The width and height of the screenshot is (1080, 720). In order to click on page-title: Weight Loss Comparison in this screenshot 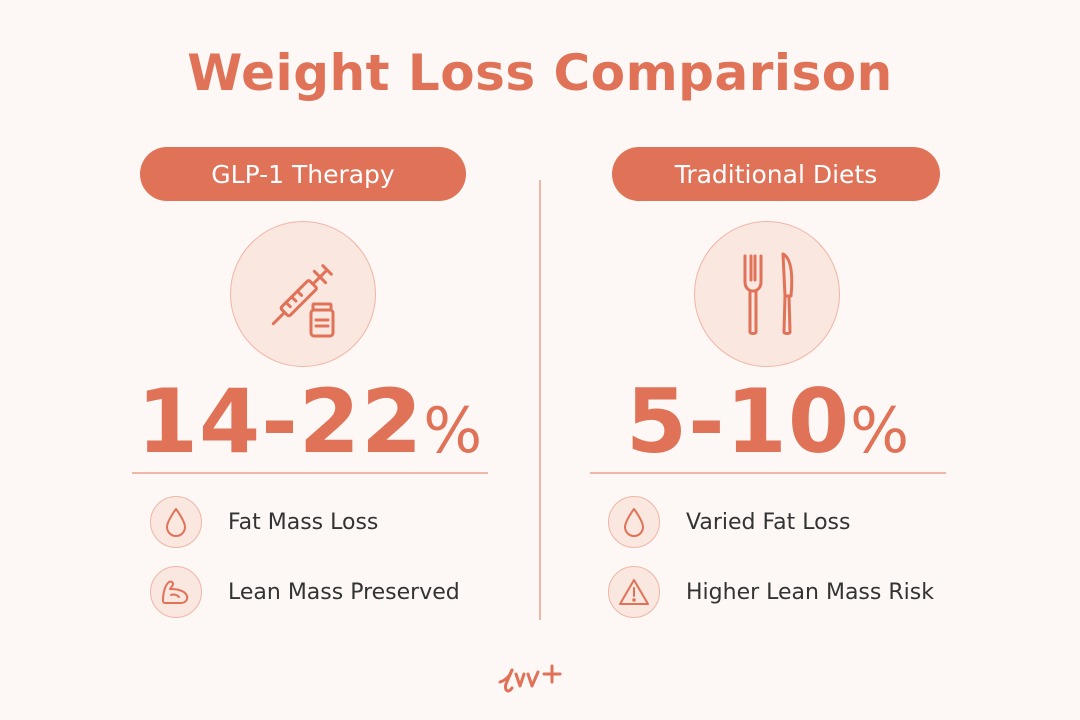, I will do `click(540, 73)`.